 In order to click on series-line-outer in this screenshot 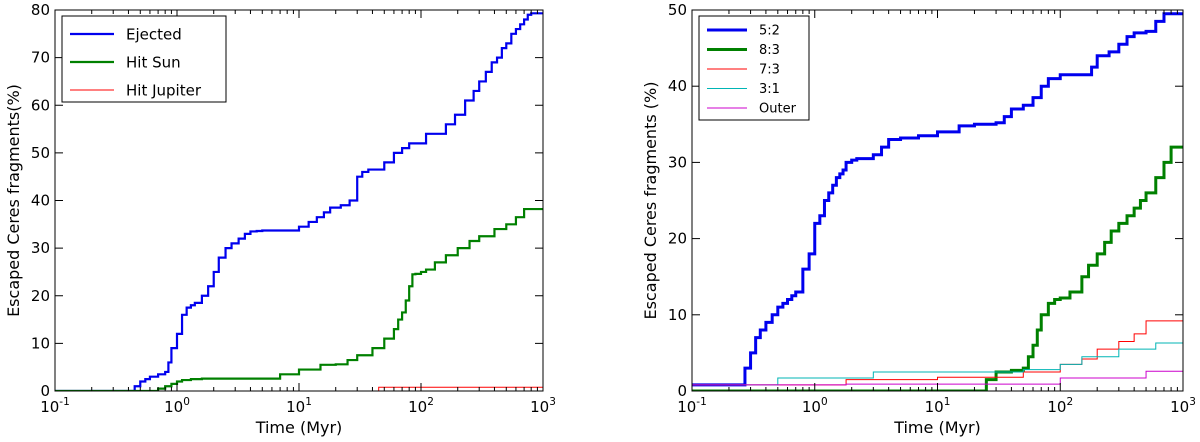, I will do `click(937, 378)`.